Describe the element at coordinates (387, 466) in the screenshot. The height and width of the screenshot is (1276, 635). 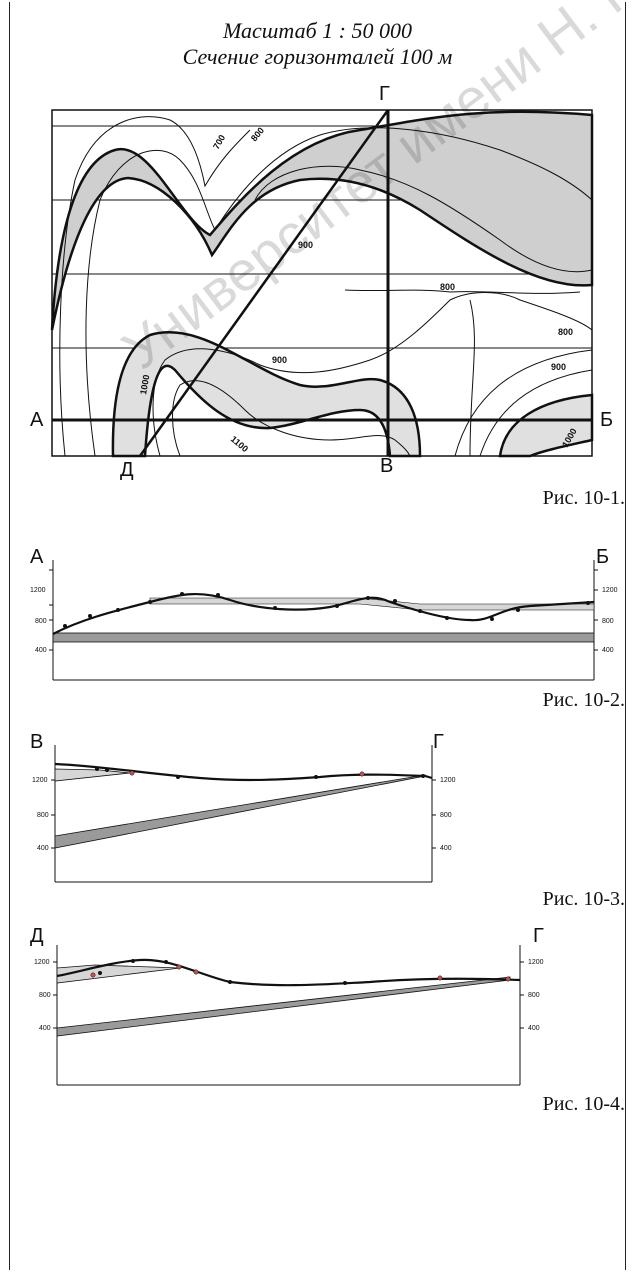
I see `map-point-v: В` at that location.